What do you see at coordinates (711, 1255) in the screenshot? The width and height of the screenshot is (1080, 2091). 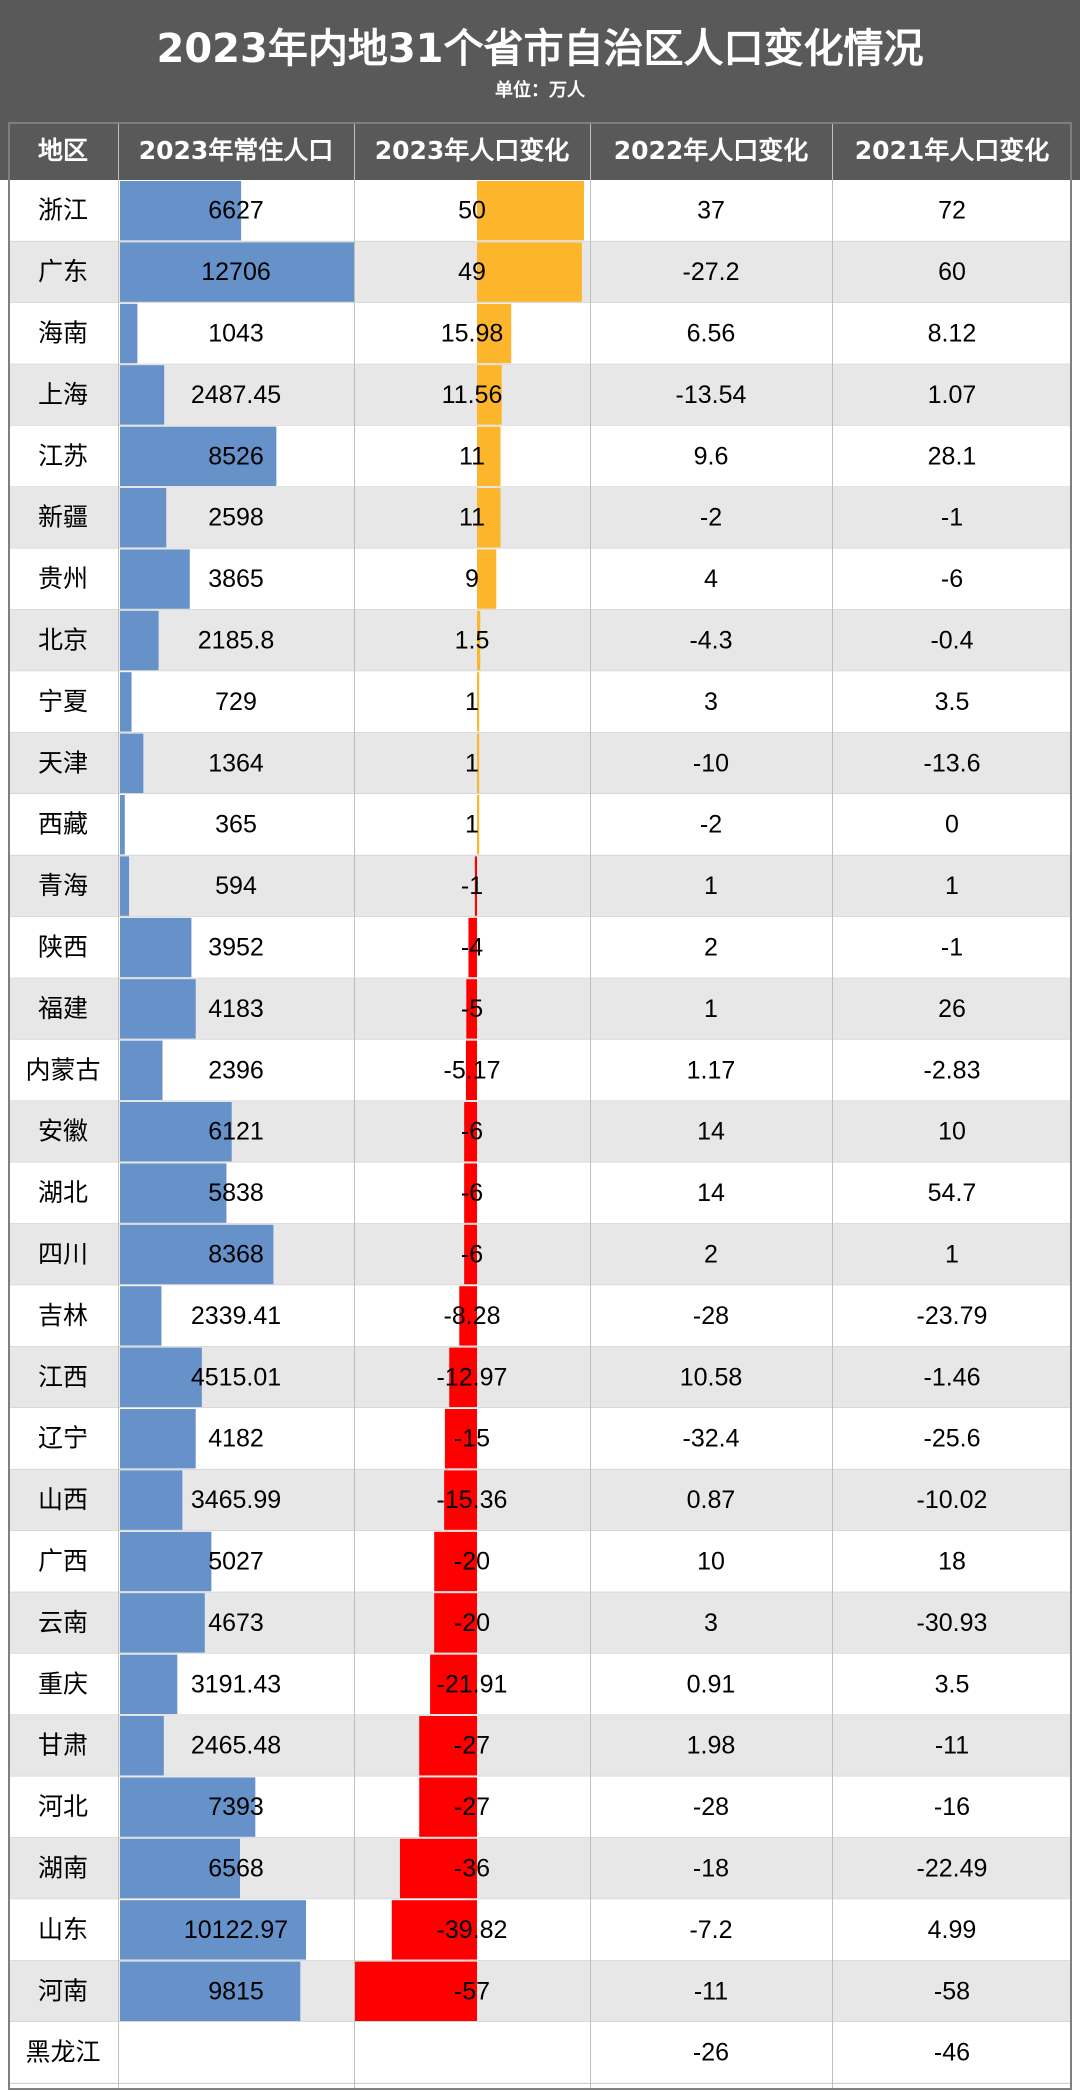 I see `change-2022-value: 2` at bounding box center [711, 1255].